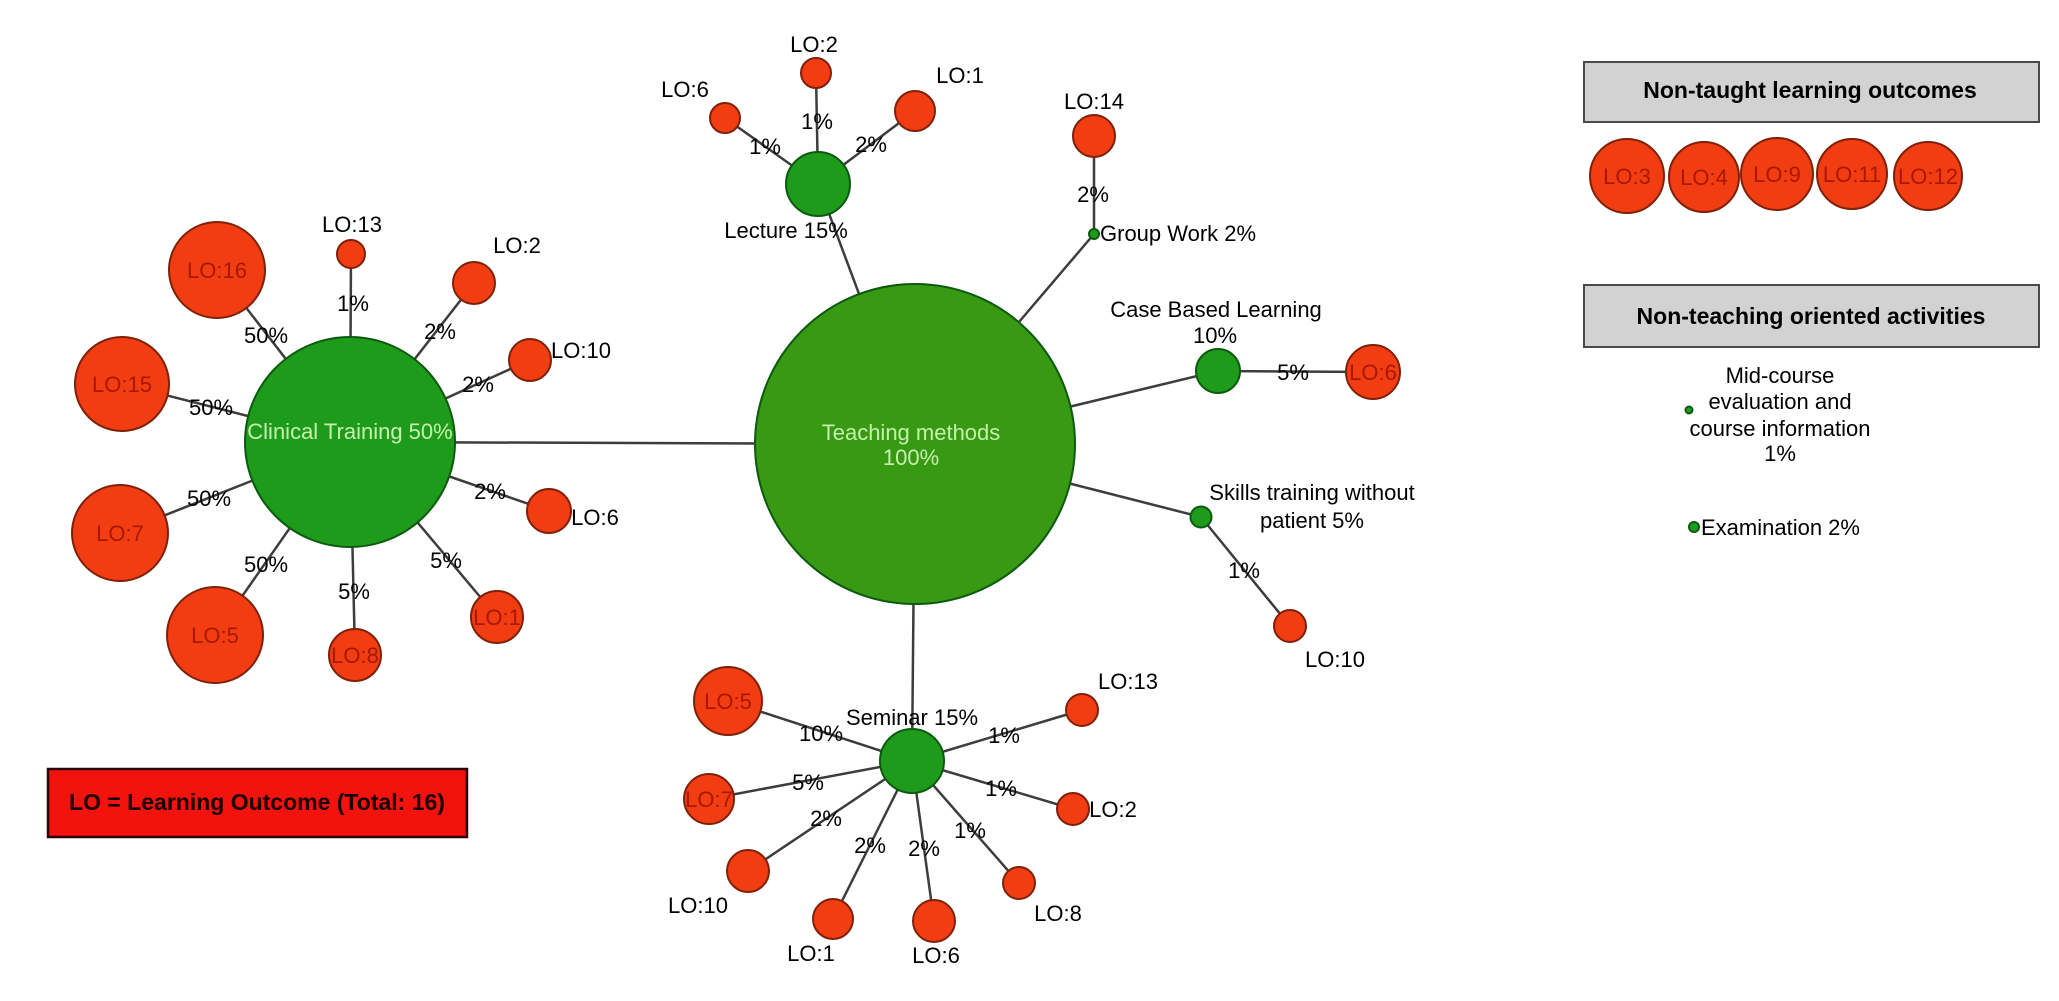 The image size is (2059, 1001). I want to click on svg-text: 100%, so click(911, 457).